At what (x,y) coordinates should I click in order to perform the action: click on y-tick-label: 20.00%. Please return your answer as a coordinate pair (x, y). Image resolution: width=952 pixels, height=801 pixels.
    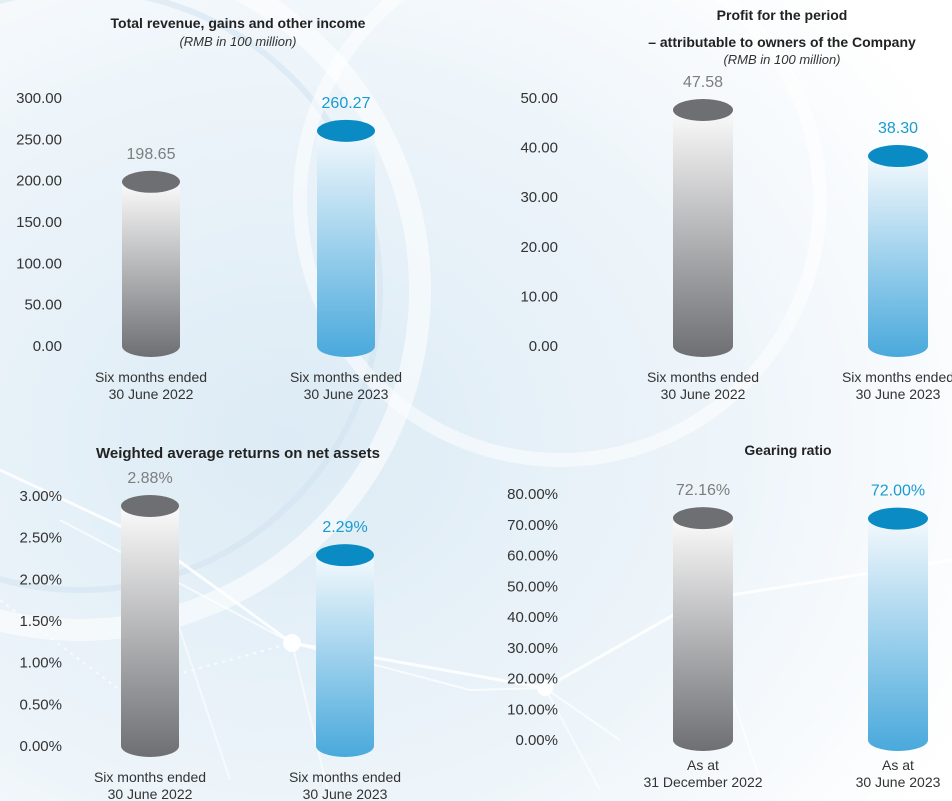
    Looking at the image, I should click on (532, 679).